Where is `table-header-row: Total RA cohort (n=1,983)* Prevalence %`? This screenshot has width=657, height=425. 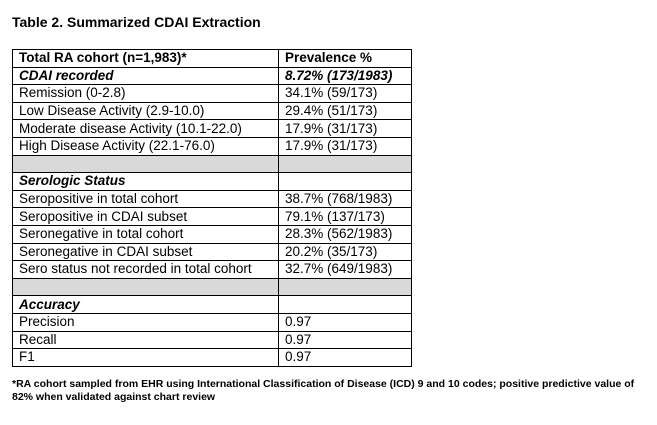
table-header-row: Total RA cohort (n=1,983)* Prevalence % is located at coordinates (212, 58).